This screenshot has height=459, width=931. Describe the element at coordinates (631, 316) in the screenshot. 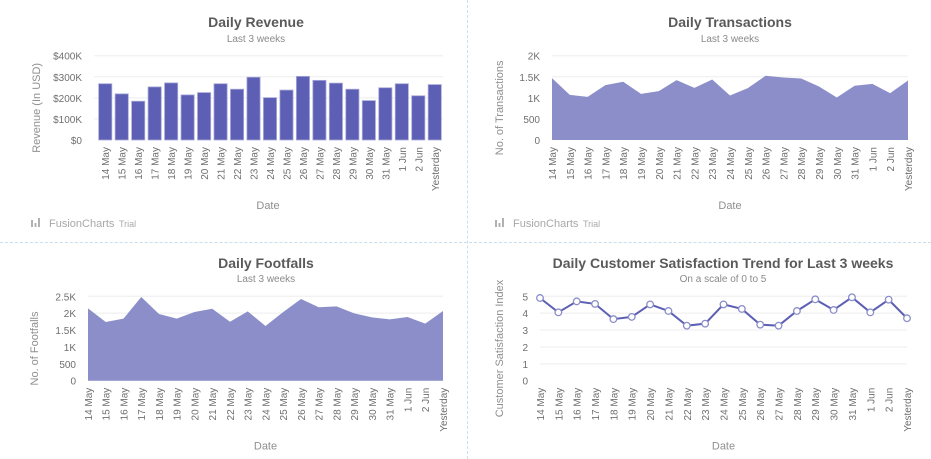

I see `data-point-19-may` at that location.